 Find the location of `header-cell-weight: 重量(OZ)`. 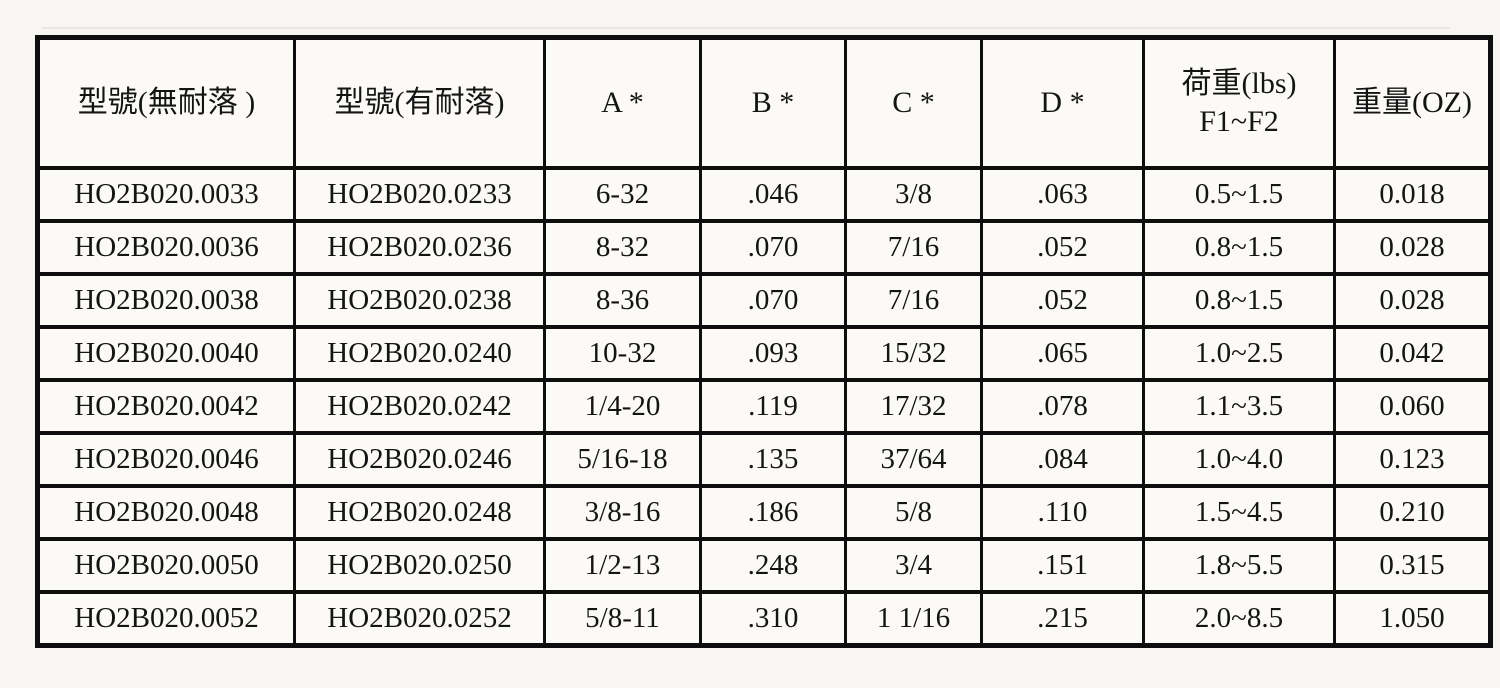

header-cell-weight: 重量(OZ) is located at coordinates (1412, 102).